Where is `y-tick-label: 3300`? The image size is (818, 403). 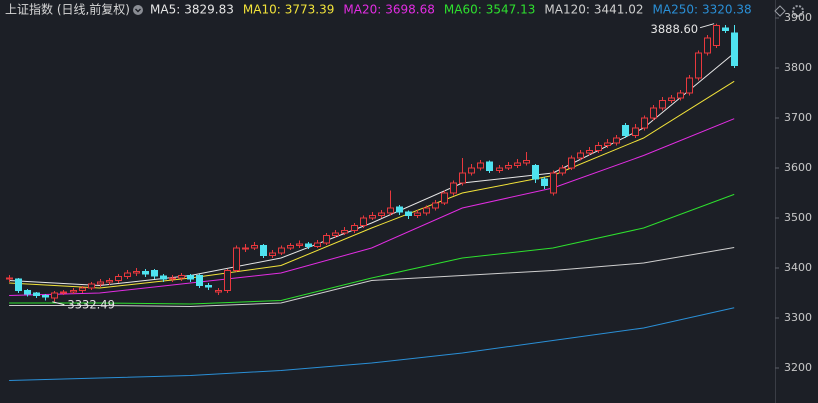 y-tick-label: 3300 is located at coordinates (798, 317).